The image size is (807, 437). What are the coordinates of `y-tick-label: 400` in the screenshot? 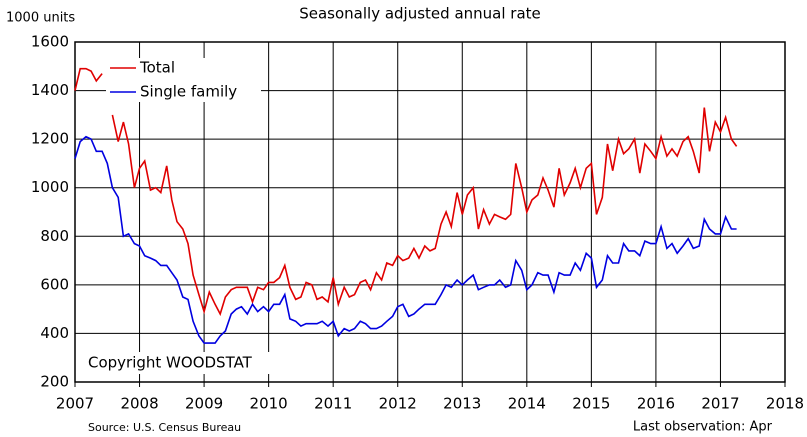 It's located at (54, 333).